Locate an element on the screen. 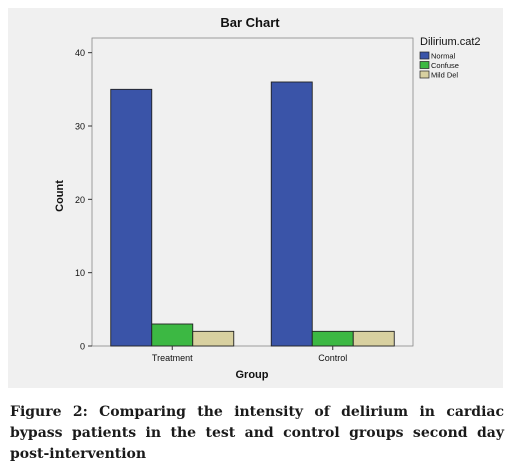 The height and width of the screenshot is (465, 514). y-axis-label: Count is located at coordinates (60, 196).